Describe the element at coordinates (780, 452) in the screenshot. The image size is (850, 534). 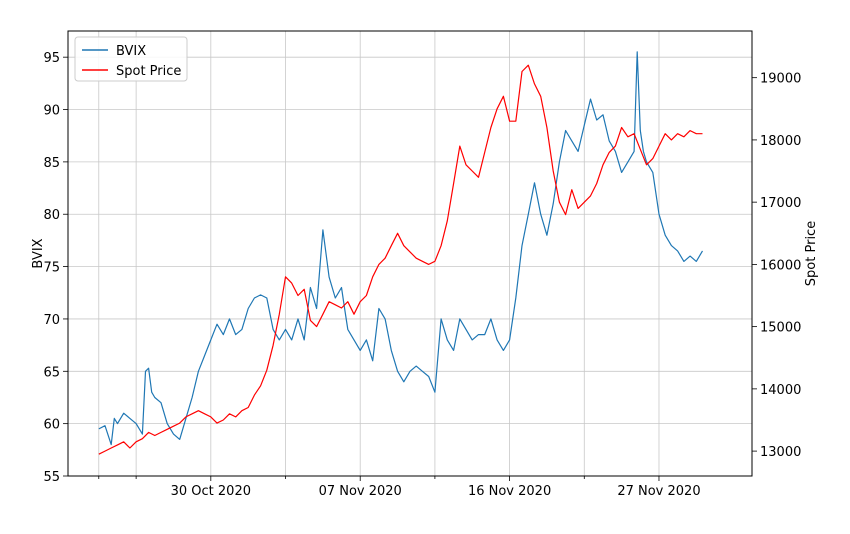
I see `y-right-tick-label: 13000` at that location.